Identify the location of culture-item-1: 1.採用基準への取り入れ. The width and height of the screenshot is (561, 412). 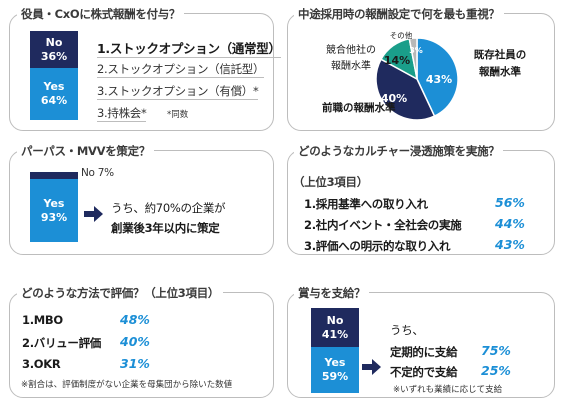
(366, 204).